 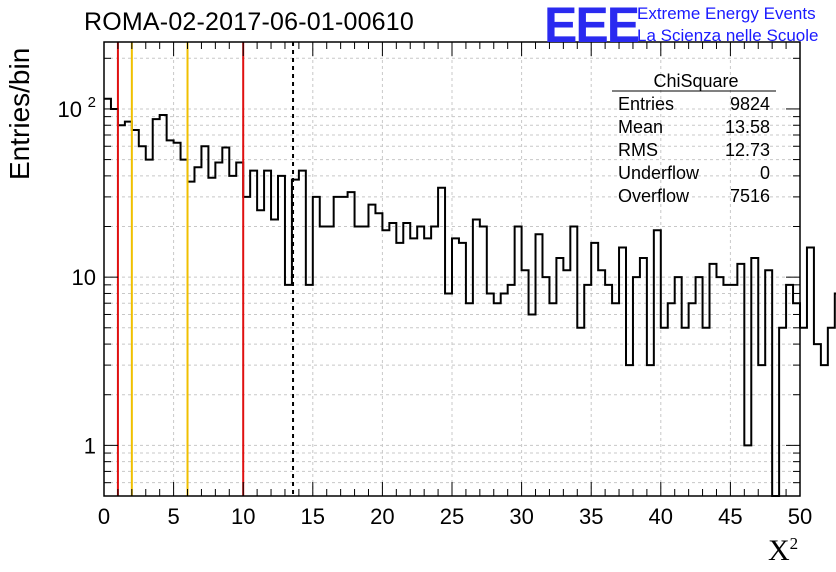 I want to click on y-tick-label-sup: 2, so click(x=92, y=102).